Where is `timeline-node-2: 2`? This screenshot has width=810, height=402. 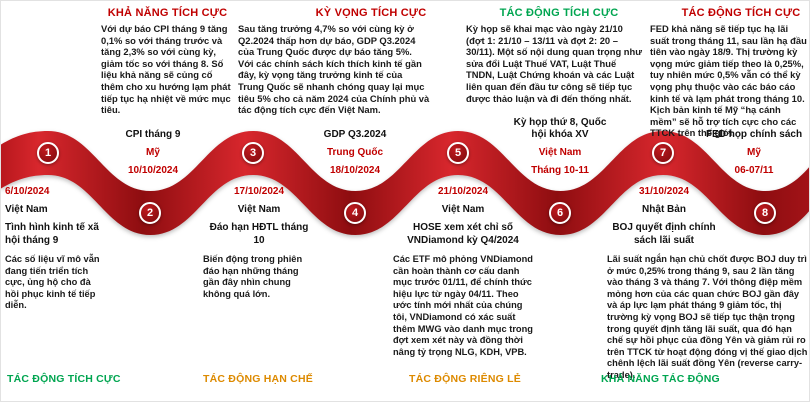
timeline-node-2: 2 is located at coordinates (150, 213).